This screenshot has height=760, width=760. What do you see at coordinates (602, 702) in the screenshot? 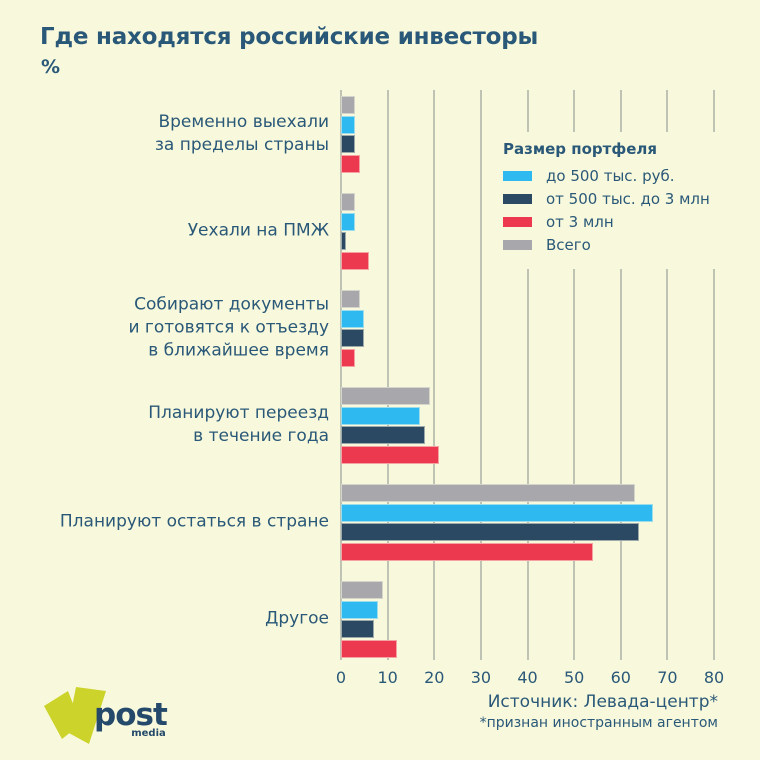
I see `source-line-1: Источник: Левада-центр*` at bounding box center [602, 702].